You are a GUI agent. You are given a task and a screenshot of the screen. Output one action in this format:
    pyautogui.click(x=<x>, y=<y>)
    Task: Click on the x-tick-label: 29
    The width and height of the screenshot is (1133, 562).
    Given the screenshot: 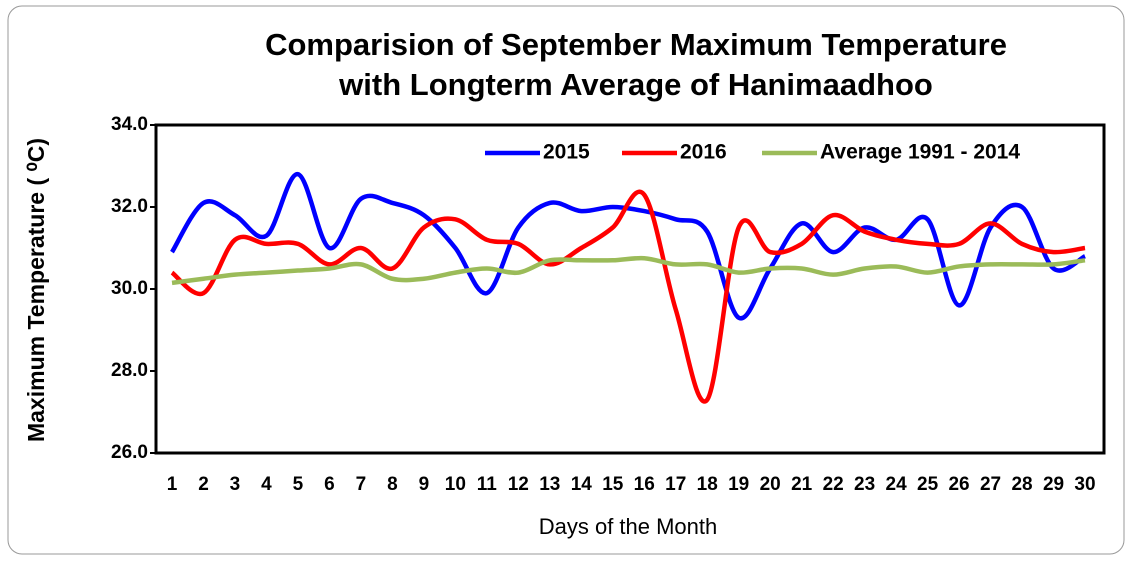 What is the action you would take?
    pyautogui.click(x=1053, y=484)
    